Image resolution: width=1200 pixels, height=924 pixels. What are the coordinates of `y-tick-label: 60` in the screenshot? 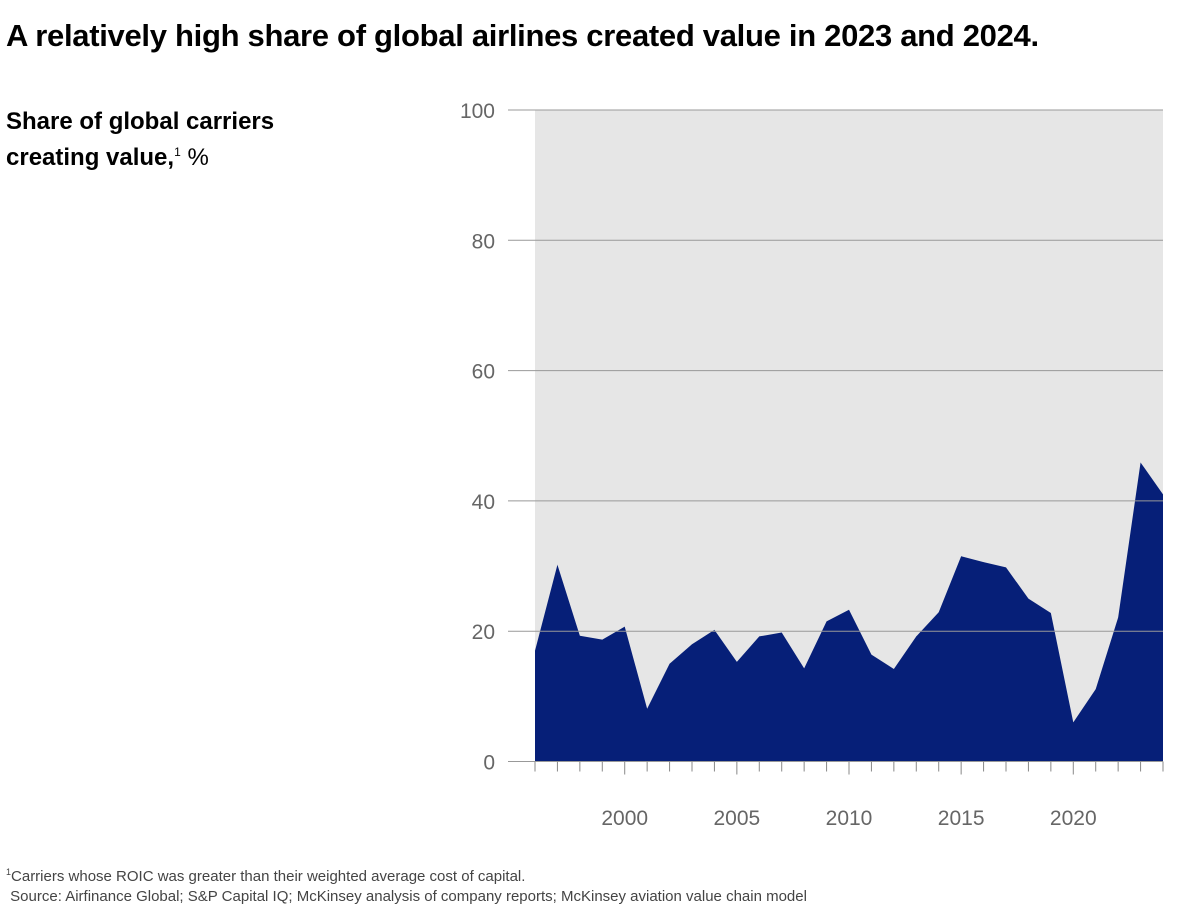 It's located at (483, 372).